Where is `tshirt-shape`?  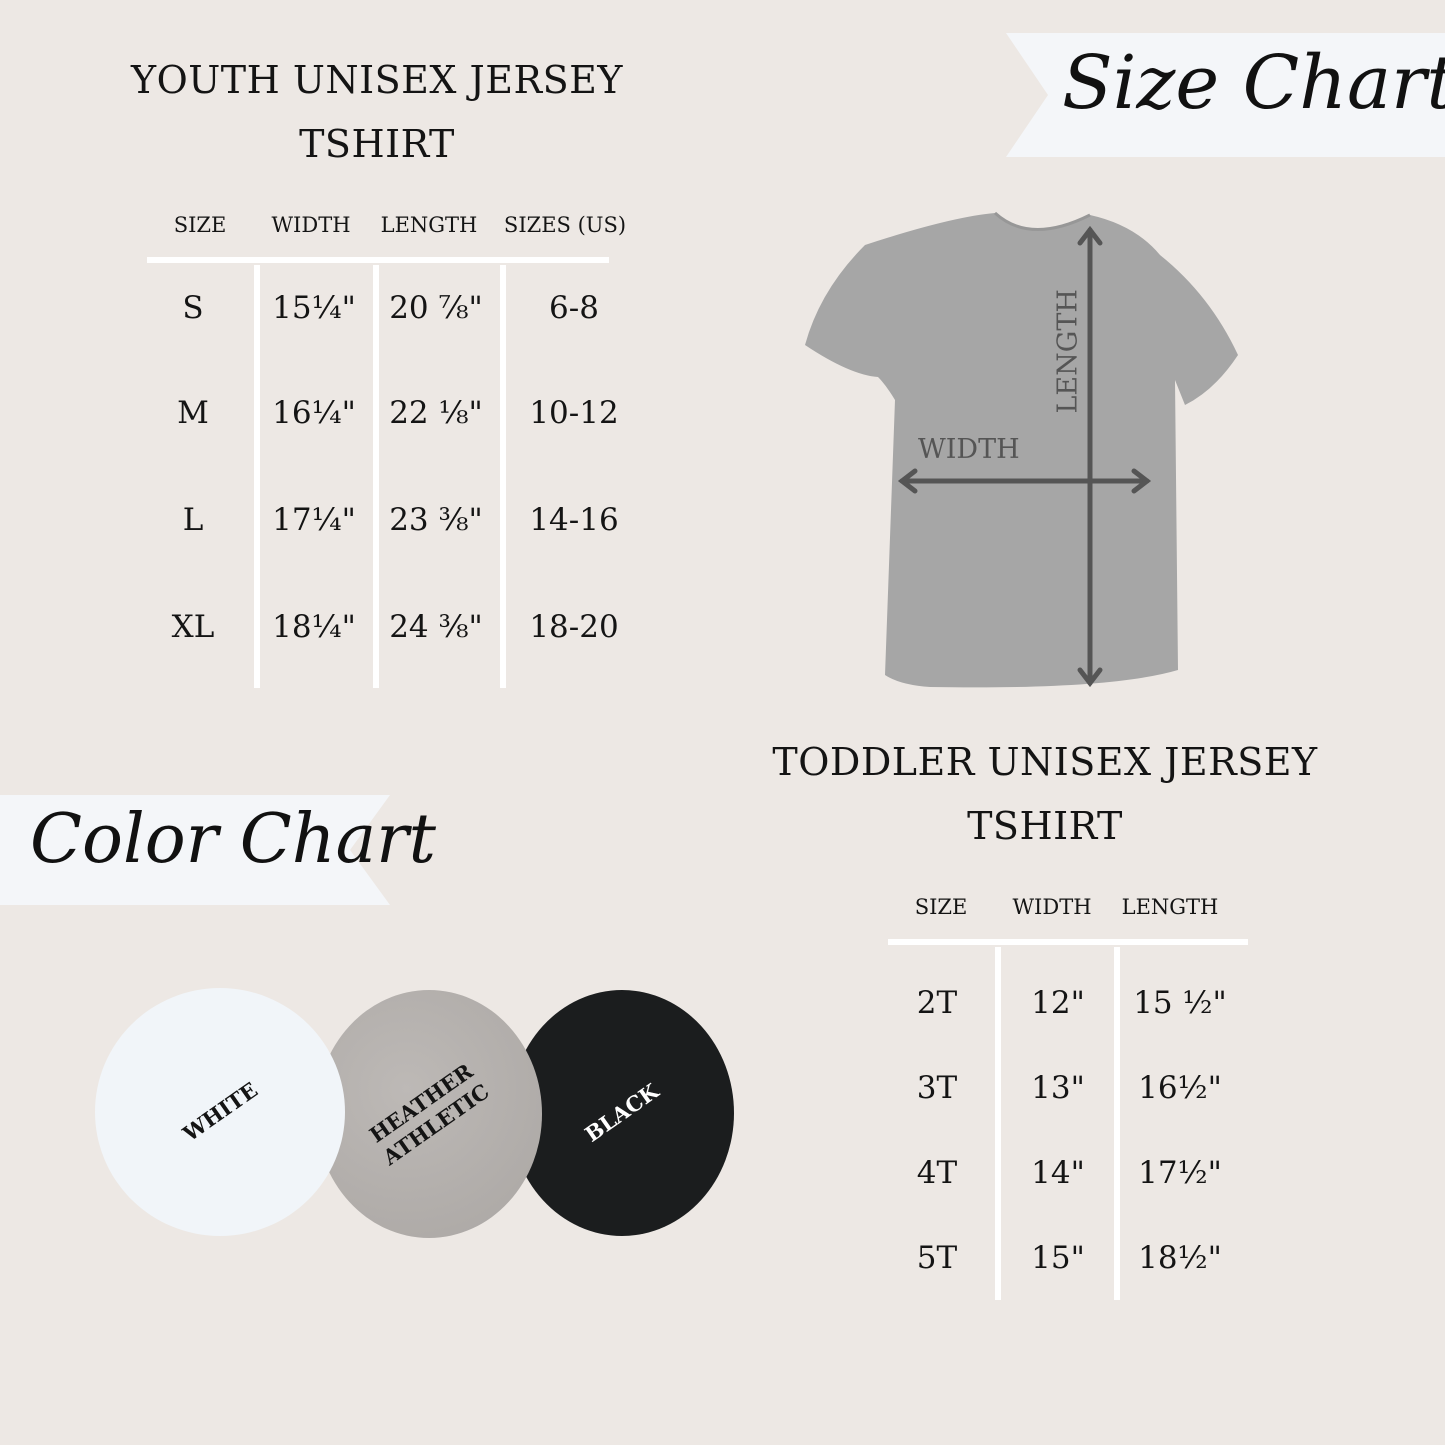
tshirt-shape is located at coordinates (1021, 450).